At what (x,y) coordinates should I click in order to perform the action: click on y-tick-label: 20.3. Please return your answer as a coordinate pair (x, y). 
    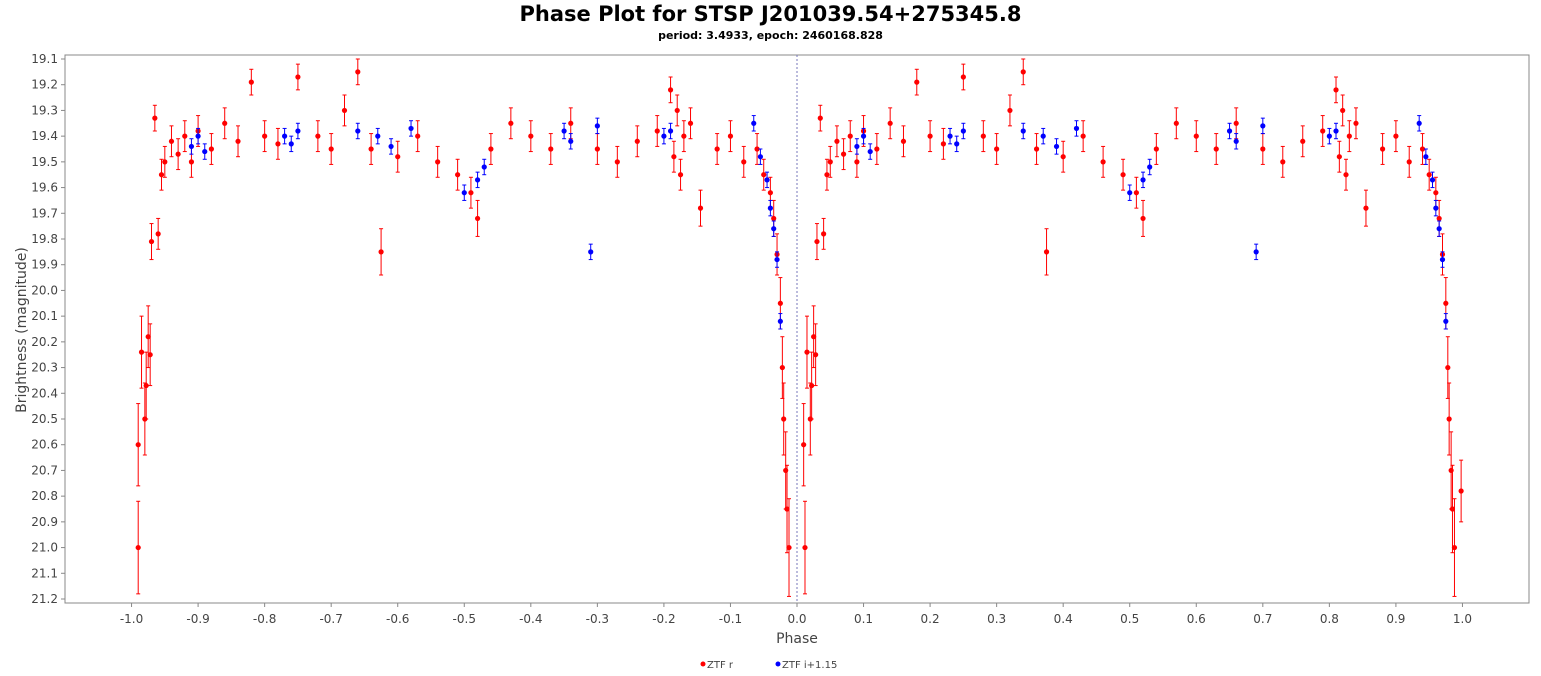
    Looking at the image, I should click on (44, 368).